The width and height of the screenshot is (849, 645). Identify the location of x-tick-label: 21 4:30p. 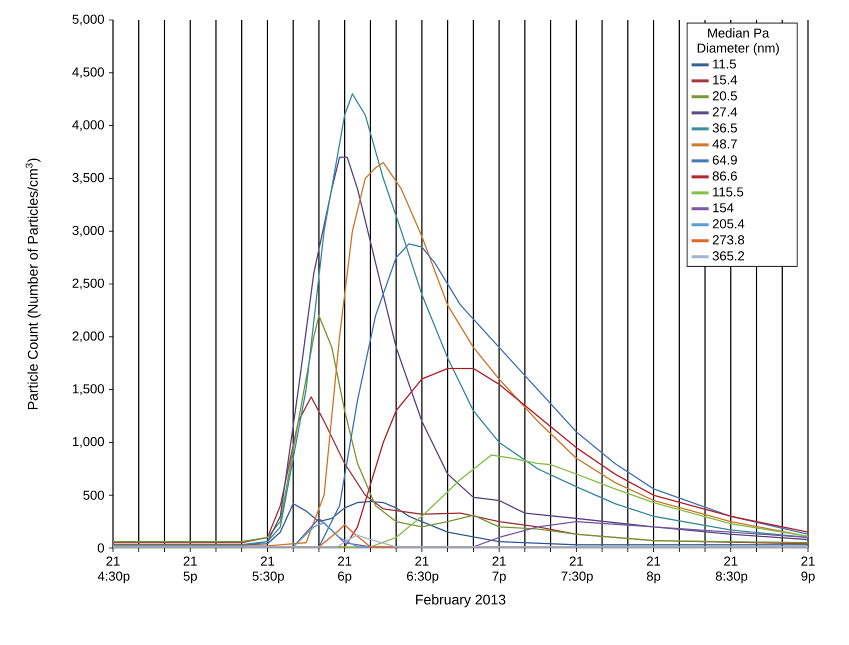
(114, 570).